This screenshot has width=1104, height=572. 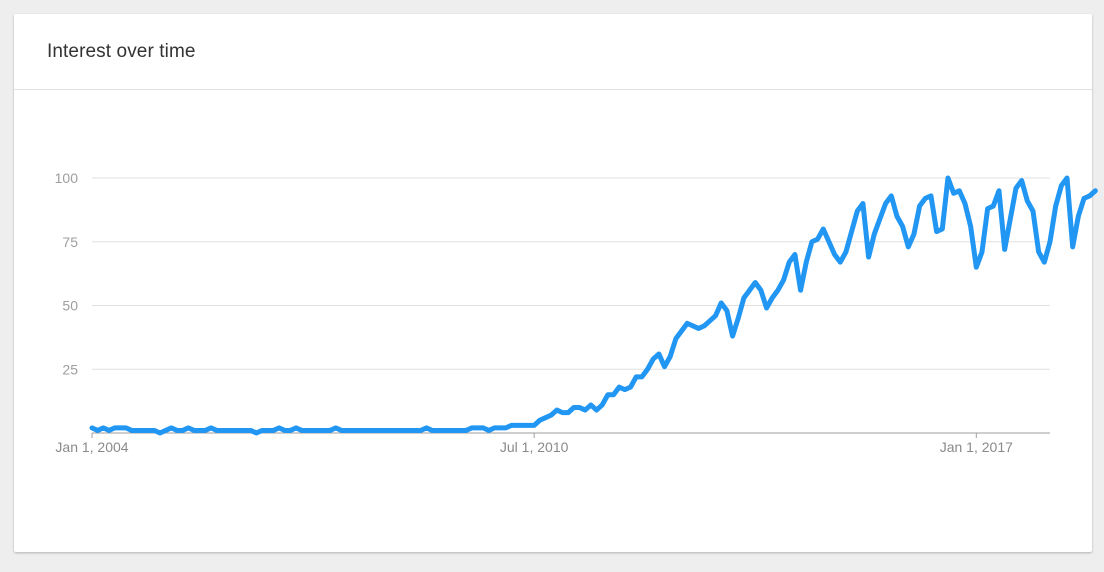 I want to click on y-axis-ticks: 25 50 75 100, so click(x=67, y=273).